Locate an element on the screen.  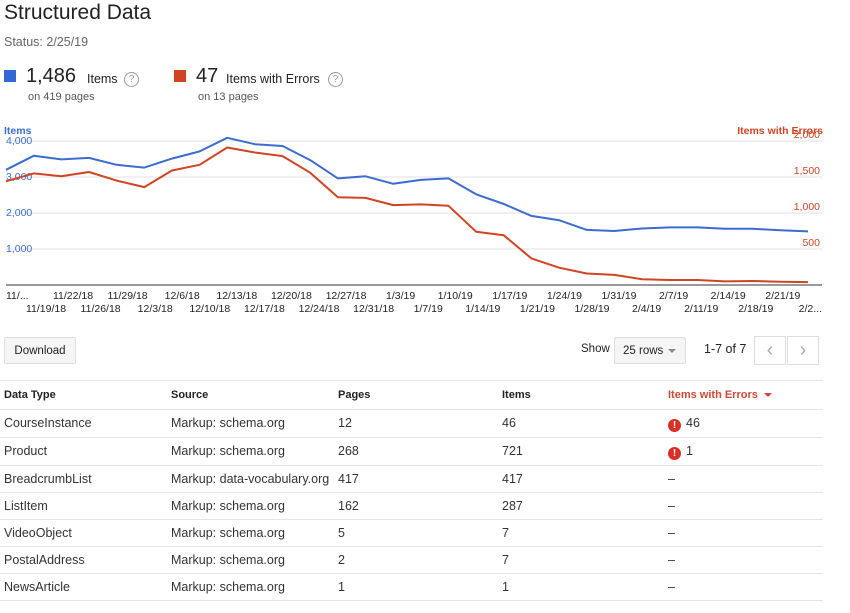
column-header-items-with-errors: Items with Errors is located at coordinates (743, 395).